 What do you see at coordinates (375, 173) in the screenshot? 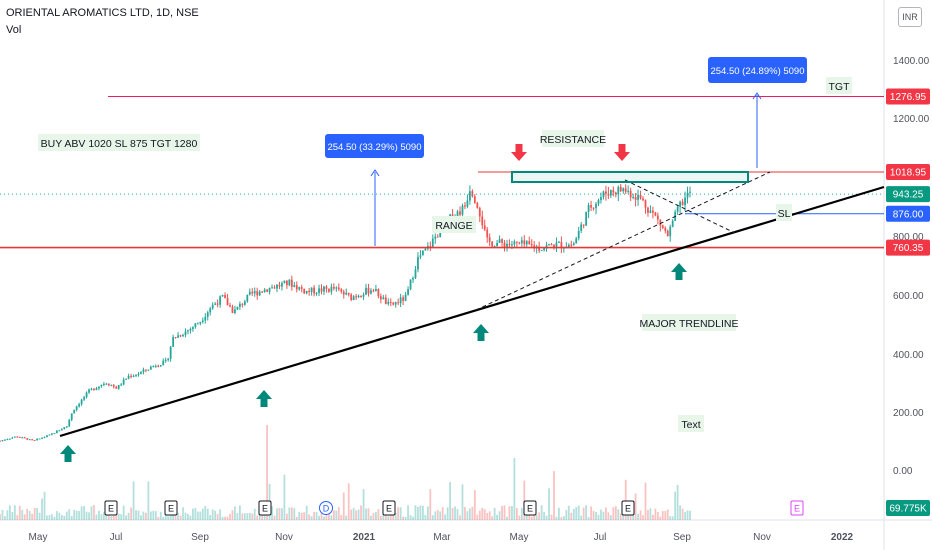
I see `measure-1-arrow` at bounding box center [375, 173].